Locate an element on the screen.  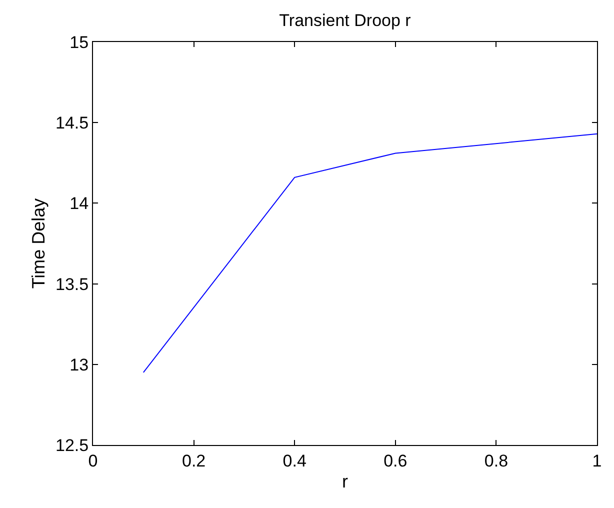
x-tick-label: 0.8 is located at coordinates (496, 460).